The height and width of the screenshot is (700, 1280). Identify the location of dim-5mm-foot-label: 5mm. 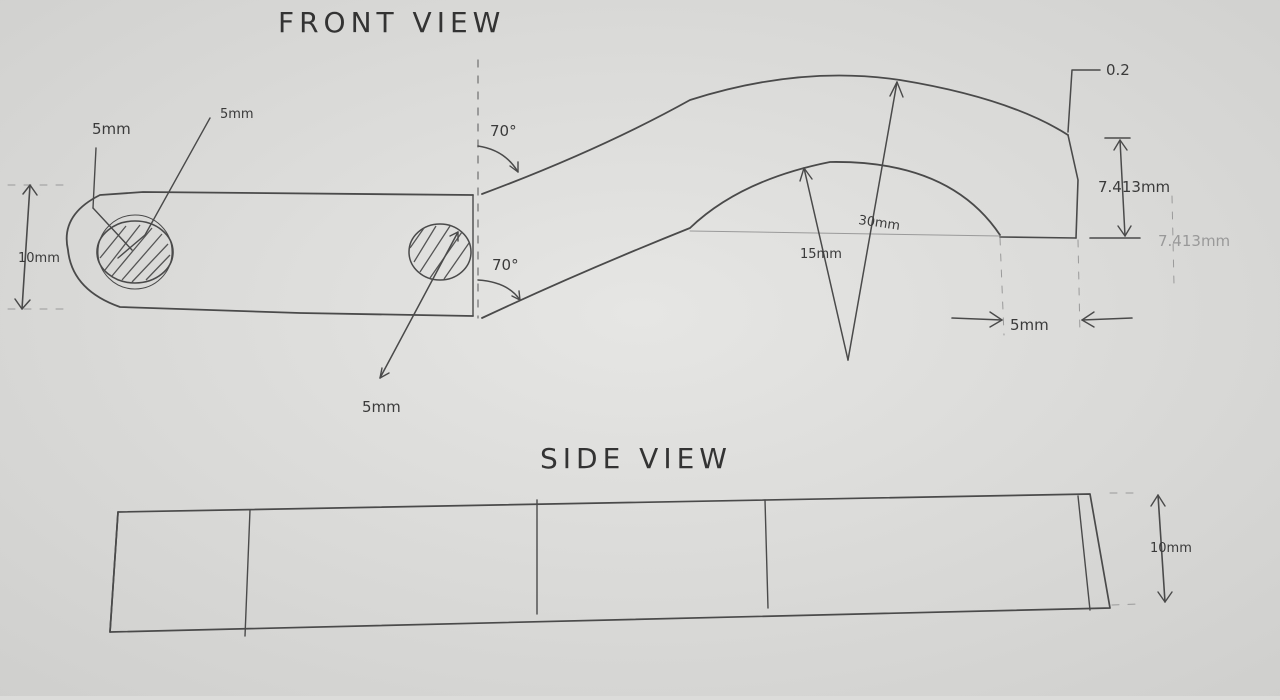
(1029, 325).